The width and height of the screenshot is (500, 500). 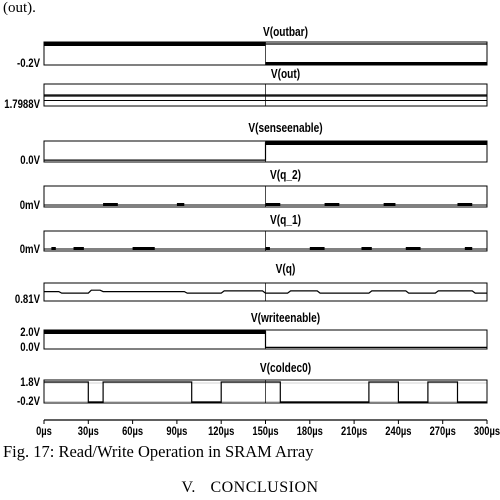 What do you see at coordinates (30, 249) in the screenshot?
I see `y-tick-label-v-q-1: 0mV` at bounding box center [30, 249].